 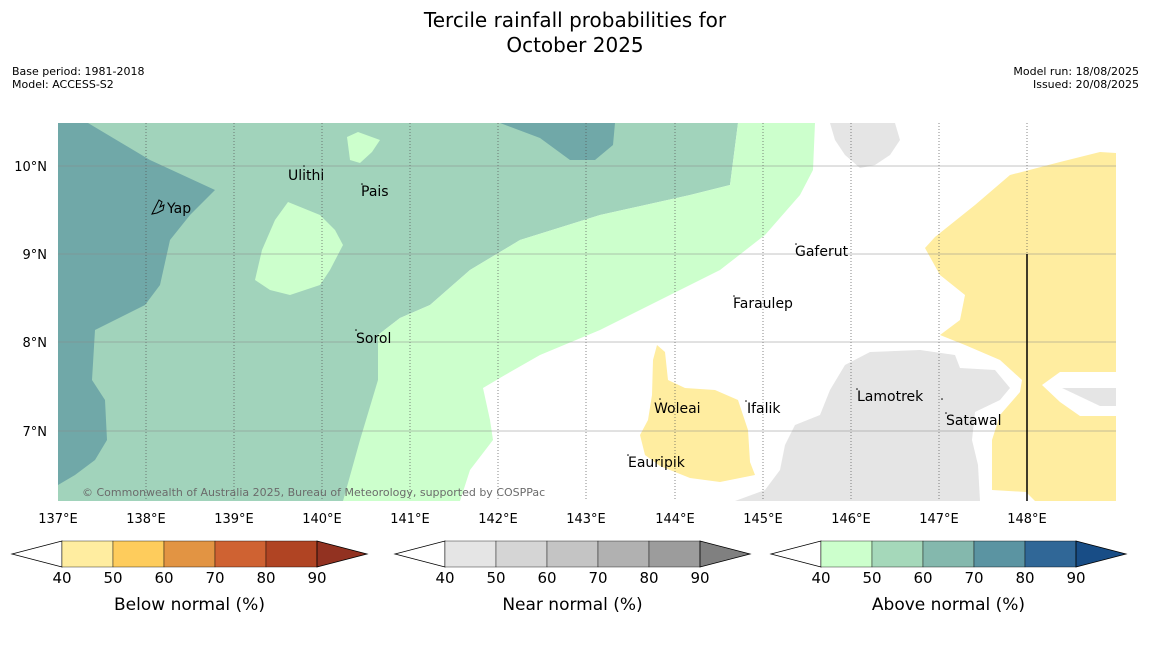 What do you see at coordinates (146, 519) in the screenshot?
I see `lon-label-138: 138°E` at bounding box center [146, 519].